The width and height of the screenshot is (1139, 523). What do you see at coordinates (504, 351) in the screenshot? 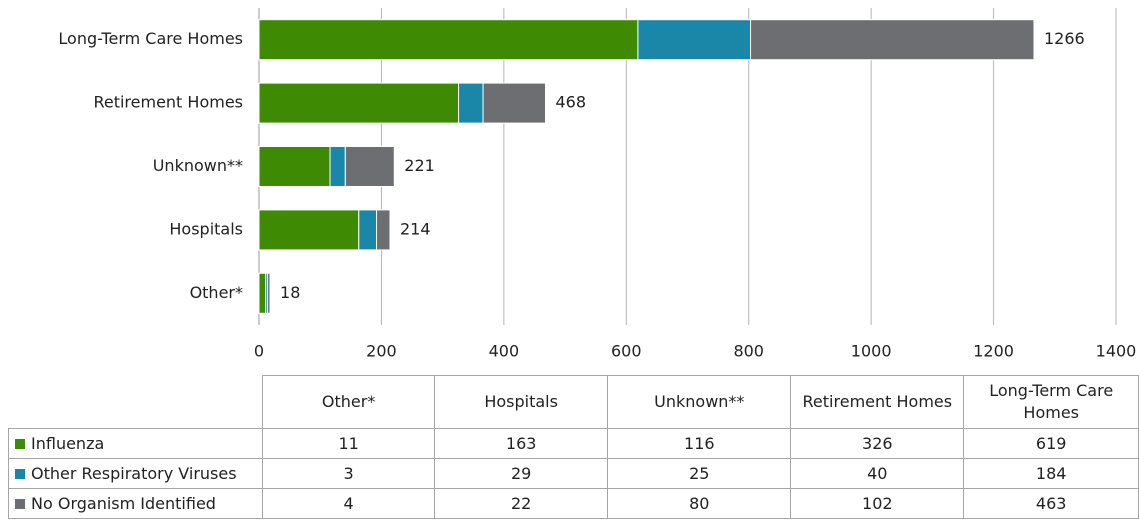
I see `x-tick-label: 400` at bounding box center [504, 351].